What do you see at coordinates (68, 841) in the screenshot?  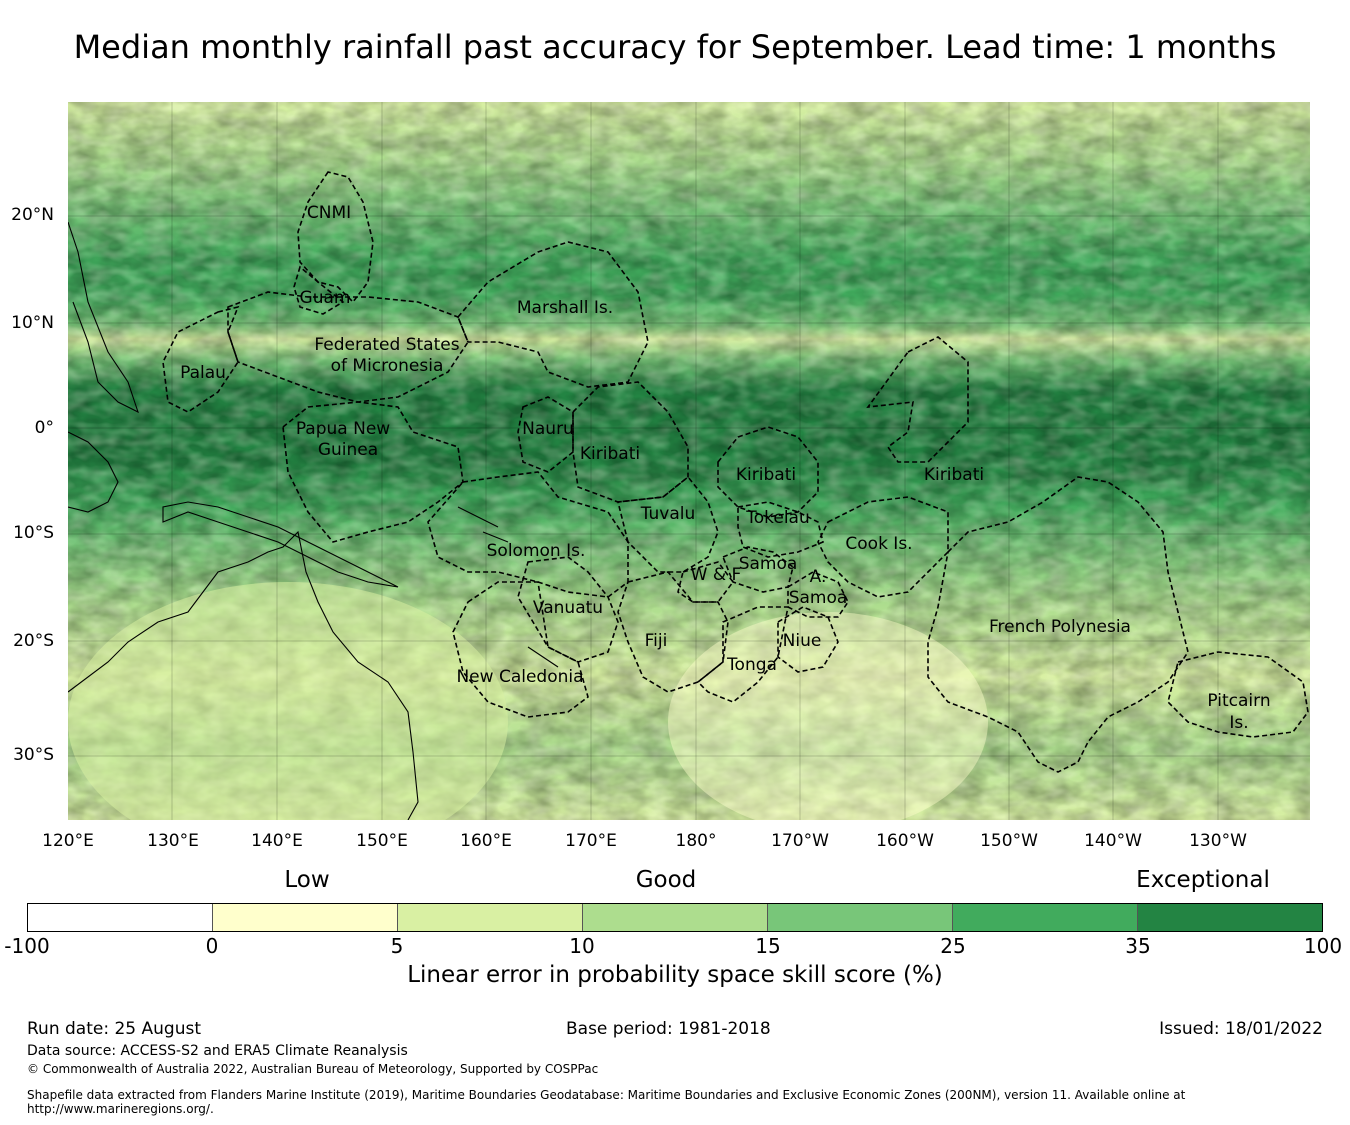 I see `lon-label-120e: 120°E` at bounding box center [68, 841].